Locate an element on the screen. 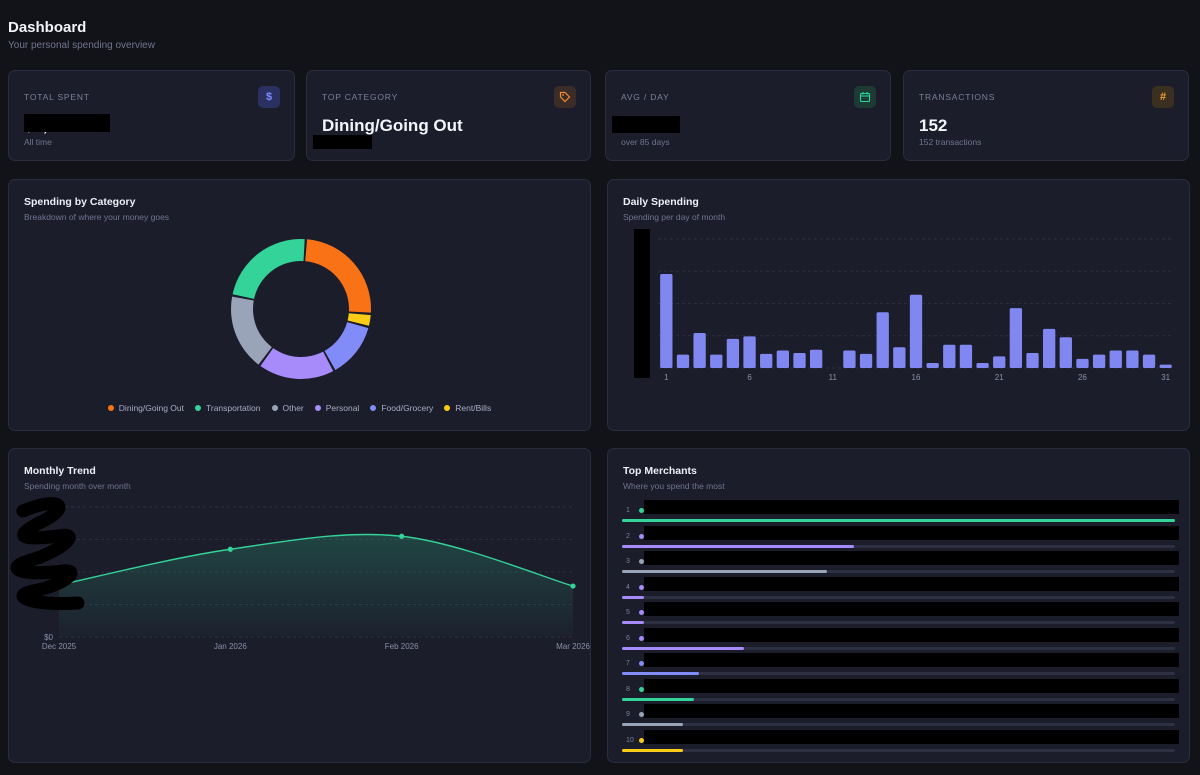  monthly-area-chart: Dec 2025 Jan 2026 Feb 2026 Mar 2026 $0 is located at coordinates (316, 578).